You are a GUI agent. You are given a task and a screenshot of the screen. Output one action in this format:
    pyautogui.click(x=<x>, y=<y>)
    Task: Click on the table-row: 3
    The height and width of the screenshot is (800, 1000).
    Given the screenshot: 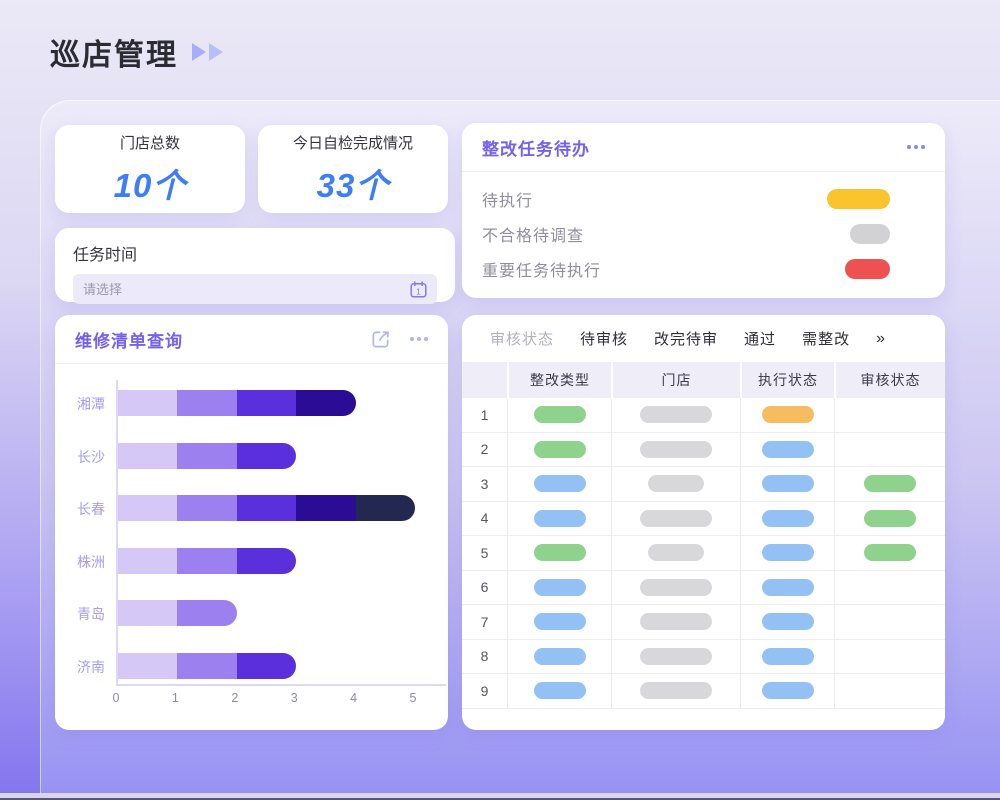 What is the action you would take?
    pyautogui.click(x=703, y=484)
    